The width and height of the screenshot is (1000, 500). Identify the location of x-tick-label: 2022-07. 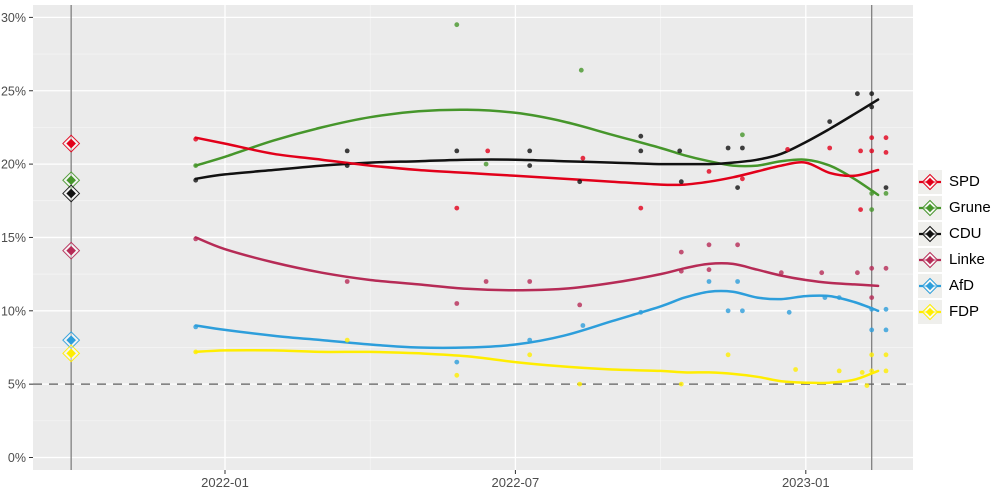
(516, 482).